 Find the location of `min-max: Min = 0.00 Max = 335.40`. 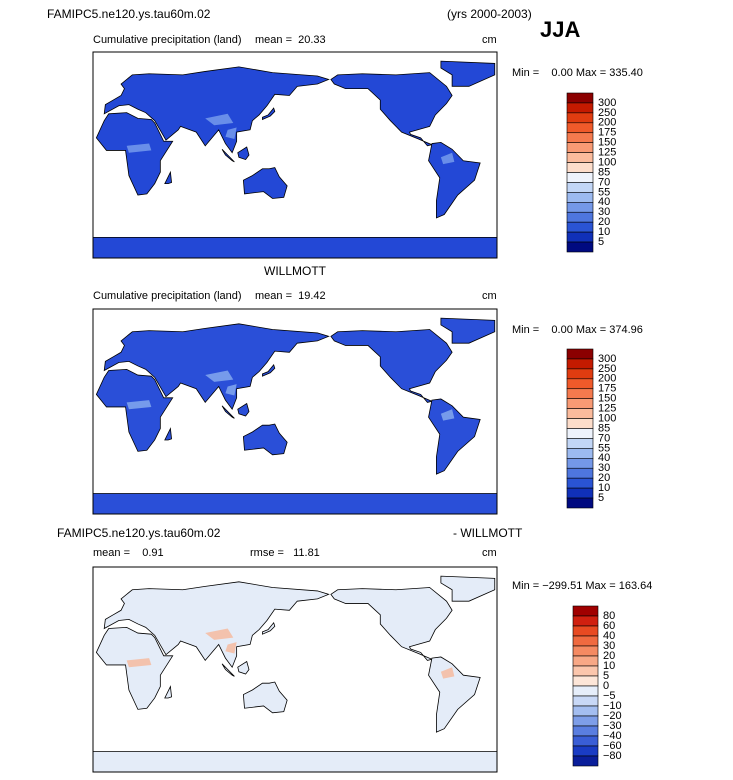

min-max: Min = 0.00 Max = 335.40 is located at coordinates (577, 73).